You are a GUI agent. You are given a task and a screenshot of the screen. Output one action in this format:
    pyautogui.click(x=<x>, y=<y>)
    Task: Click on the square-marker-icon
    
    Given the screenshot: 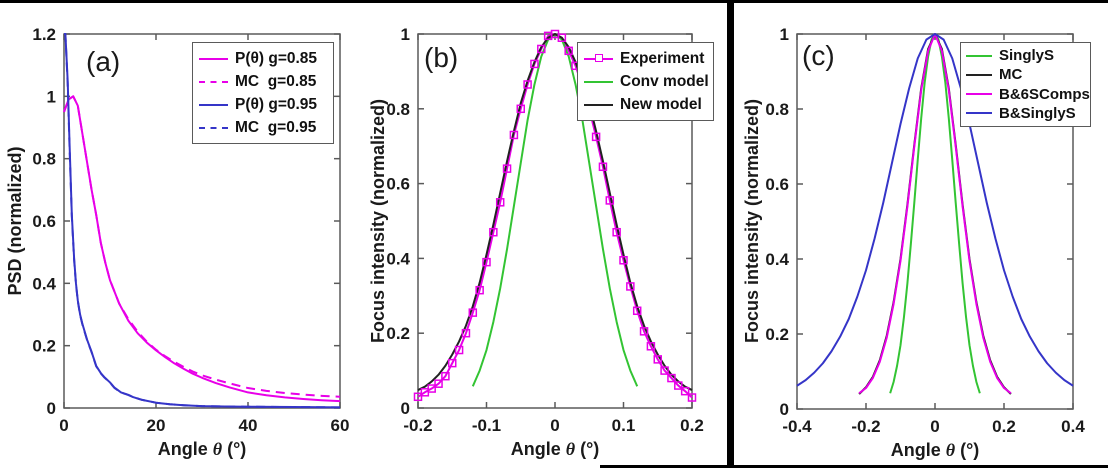 What is the action you would take?
    pyautogui.click(x=598, y=58)
    